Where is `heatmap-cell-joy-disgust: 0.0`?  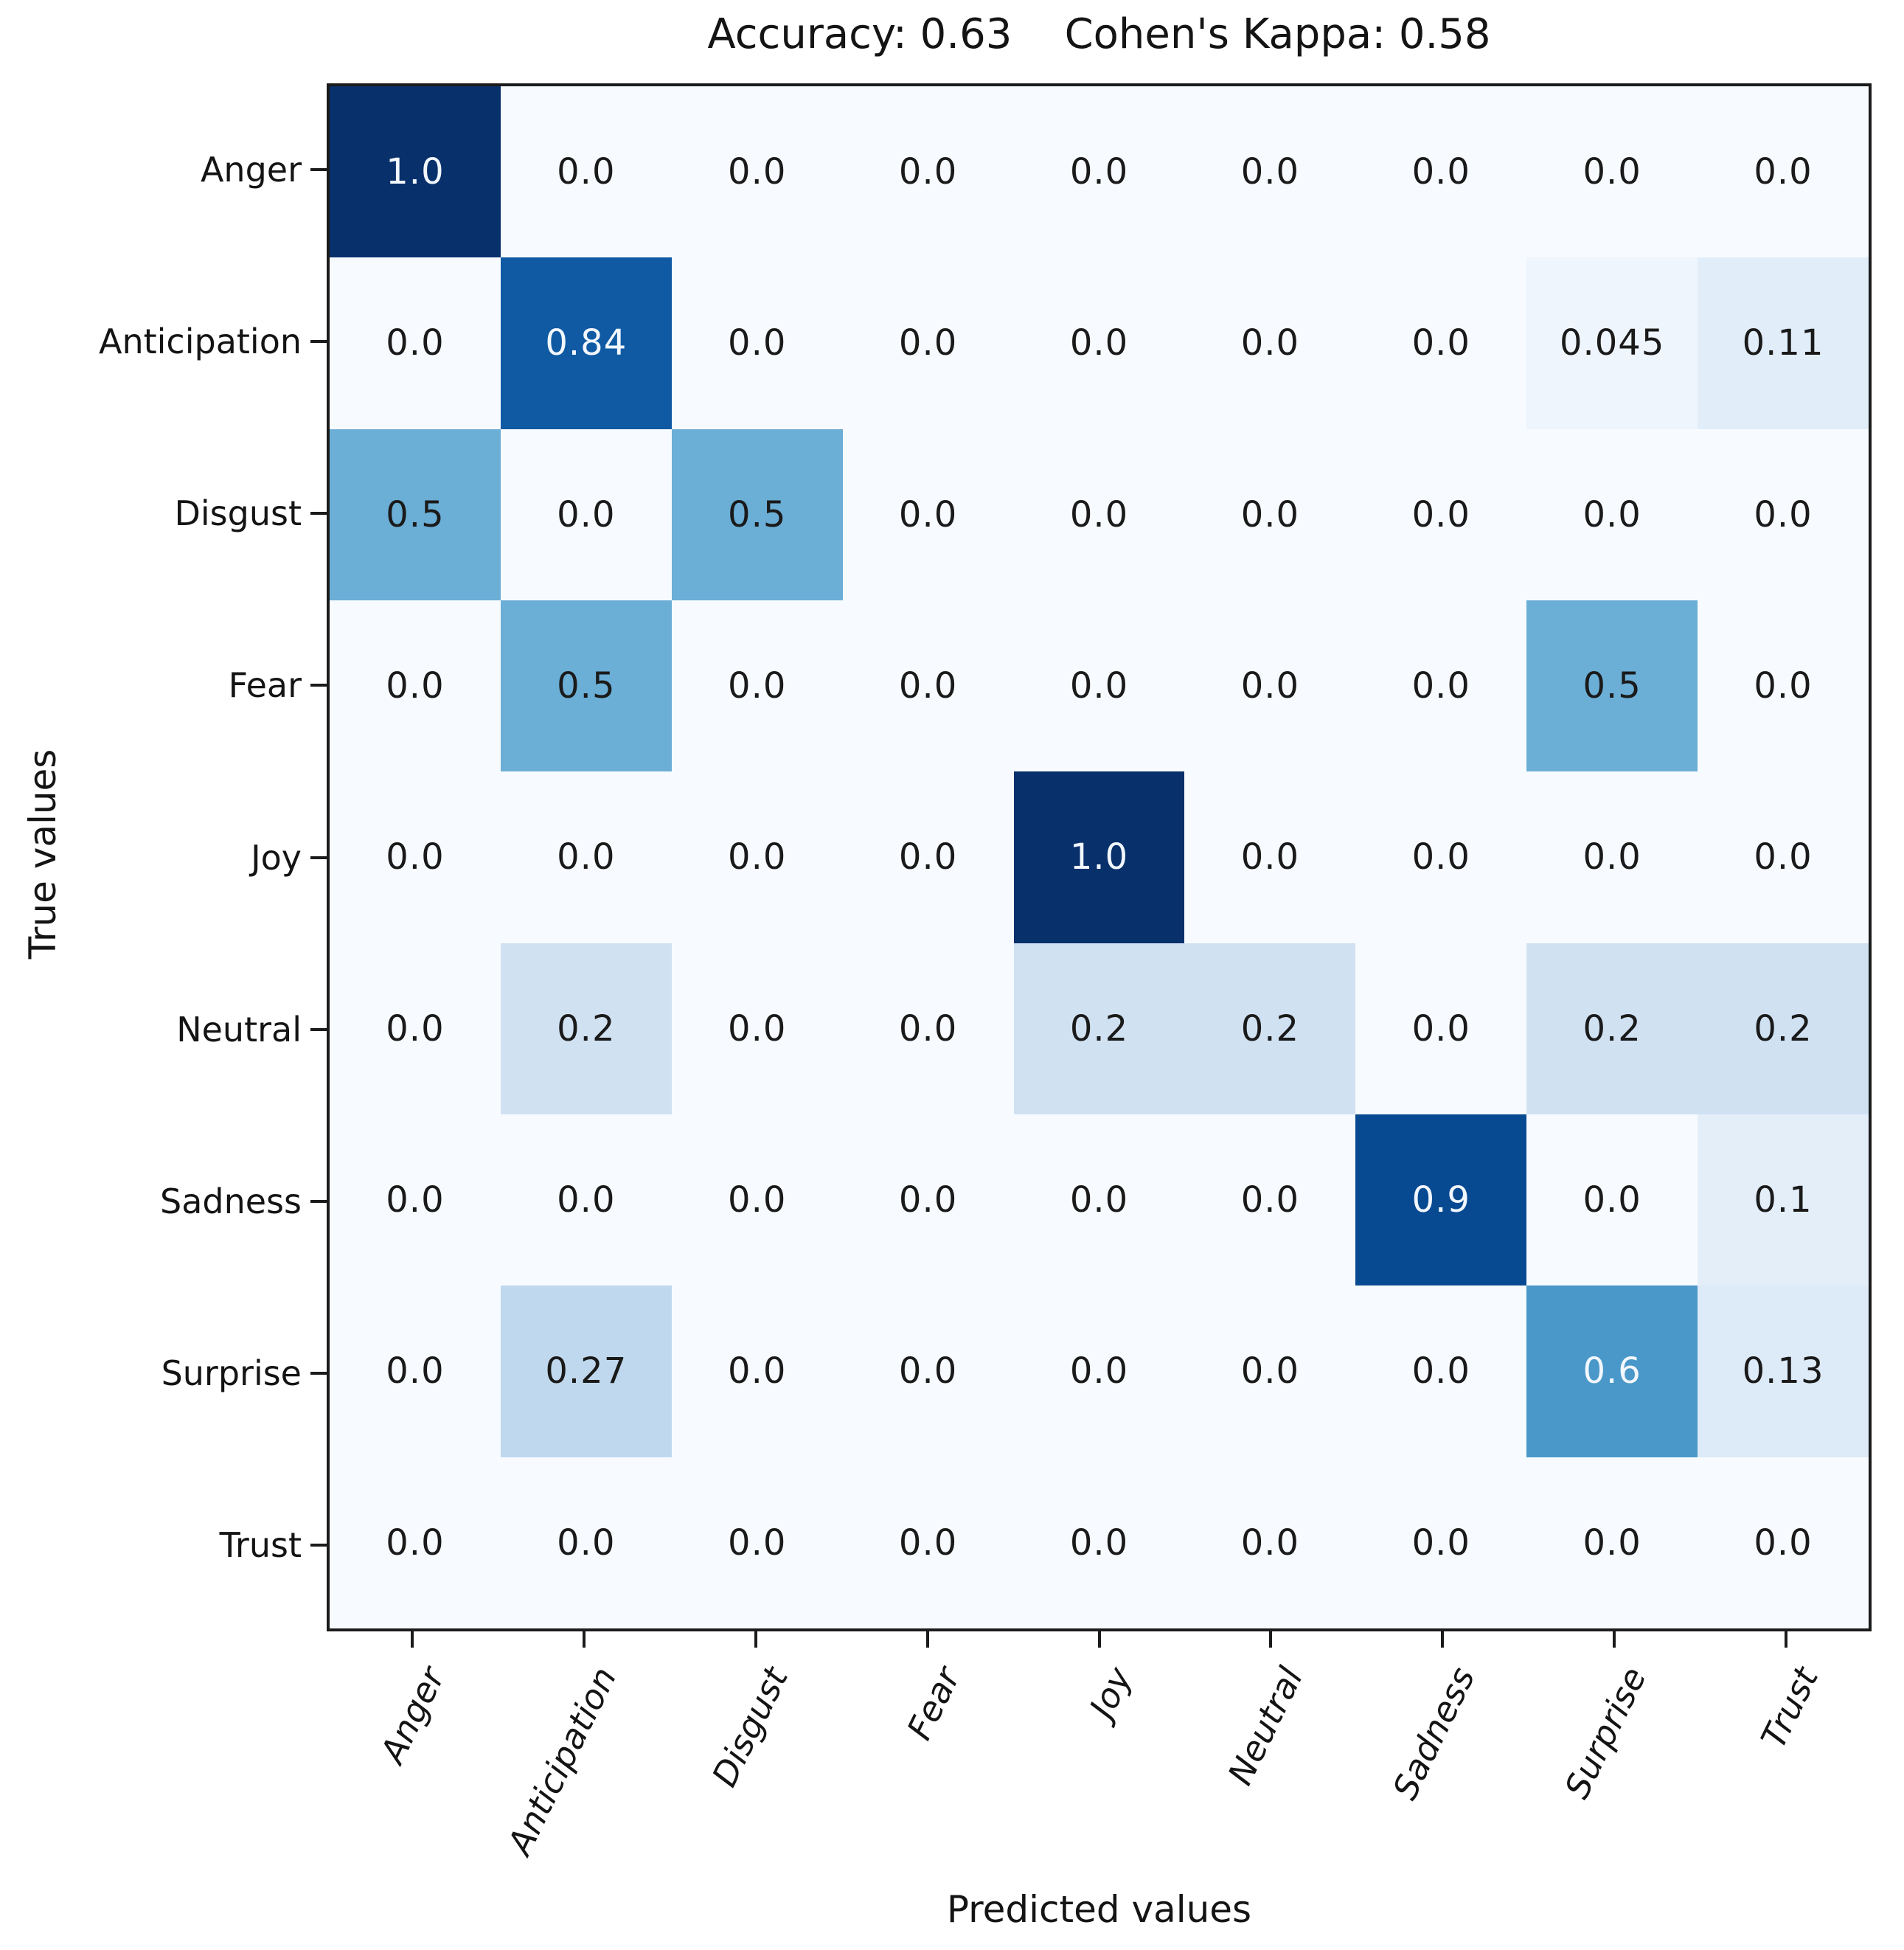
heatmap-cell-joy-disgust: 0.0 is located at coordinates (757, 857).